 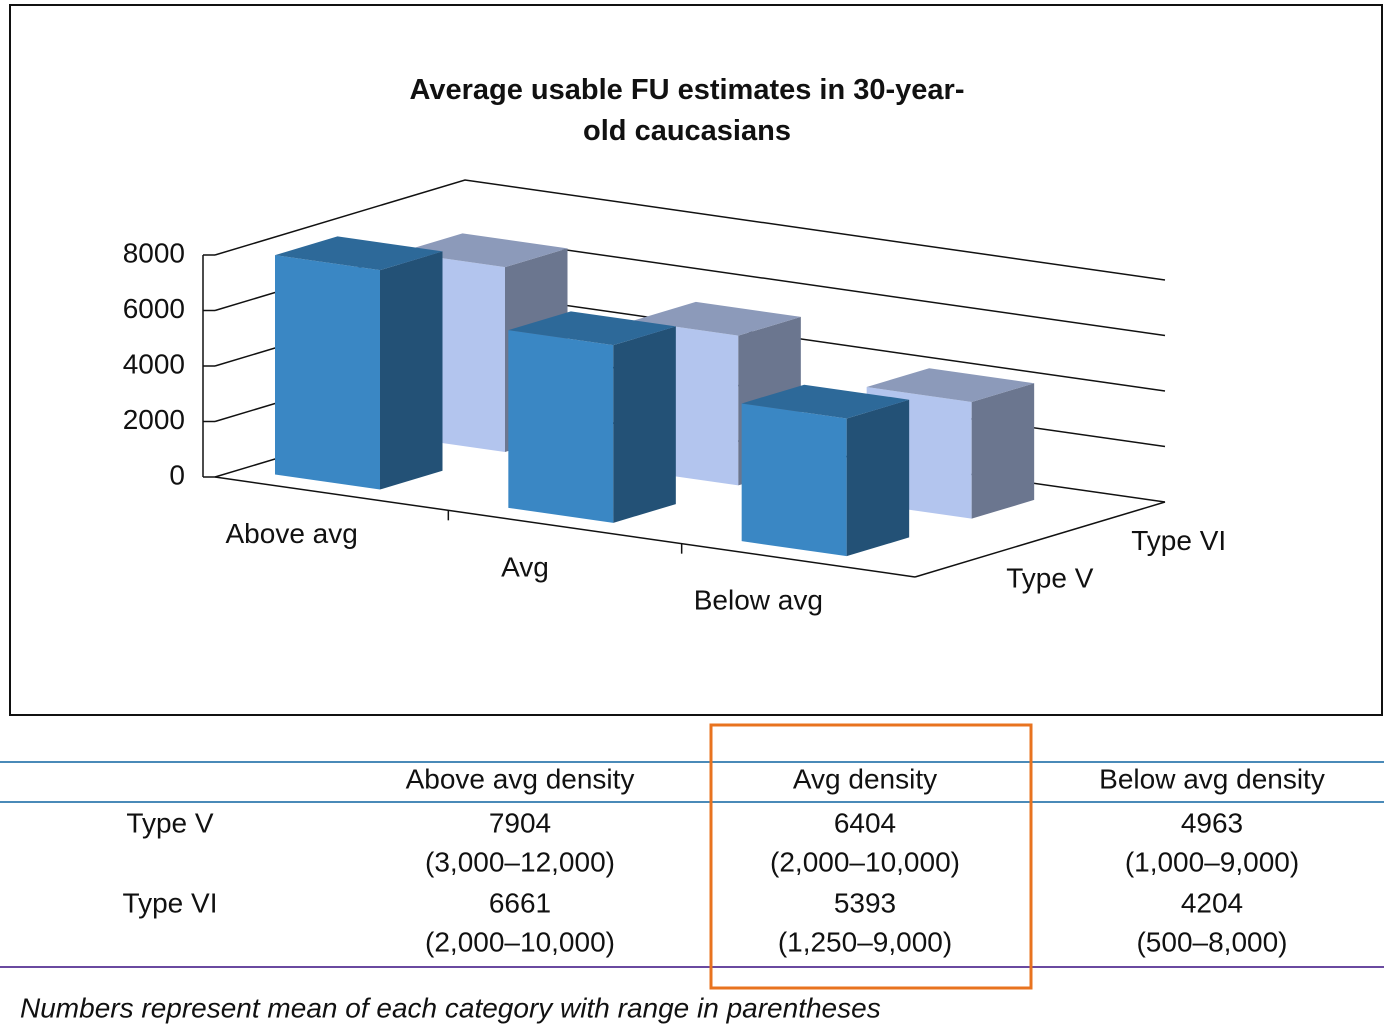 What do you see at coordinates (865, 822) in the screenshot?
I see `cell-mean: 6404` at bounding box center [865, 822].